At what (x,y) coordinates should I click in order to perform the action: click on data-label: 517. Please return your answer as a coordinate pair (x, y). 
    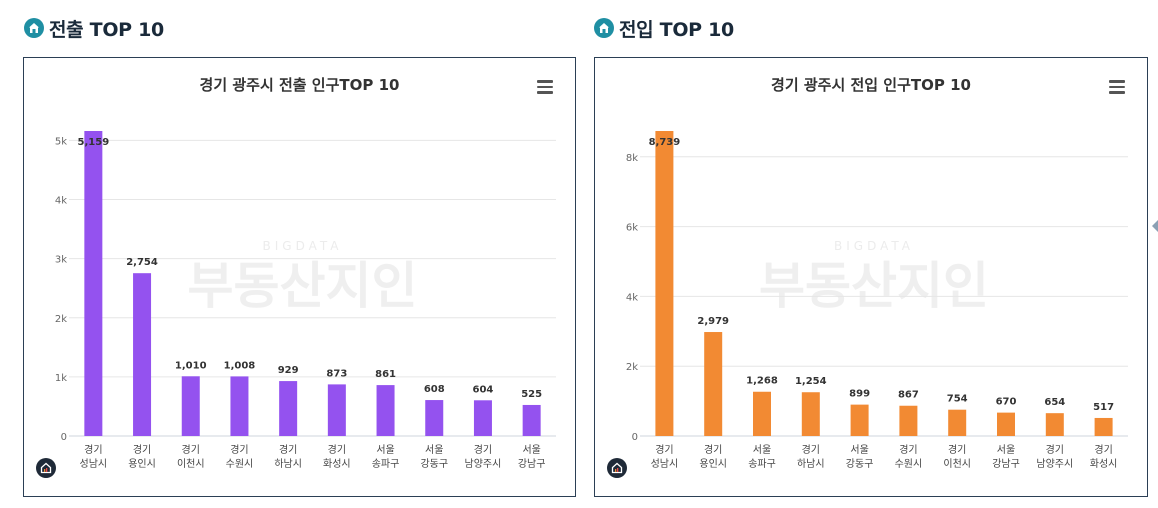
    Looking at the image, I should click on (1103, 407).